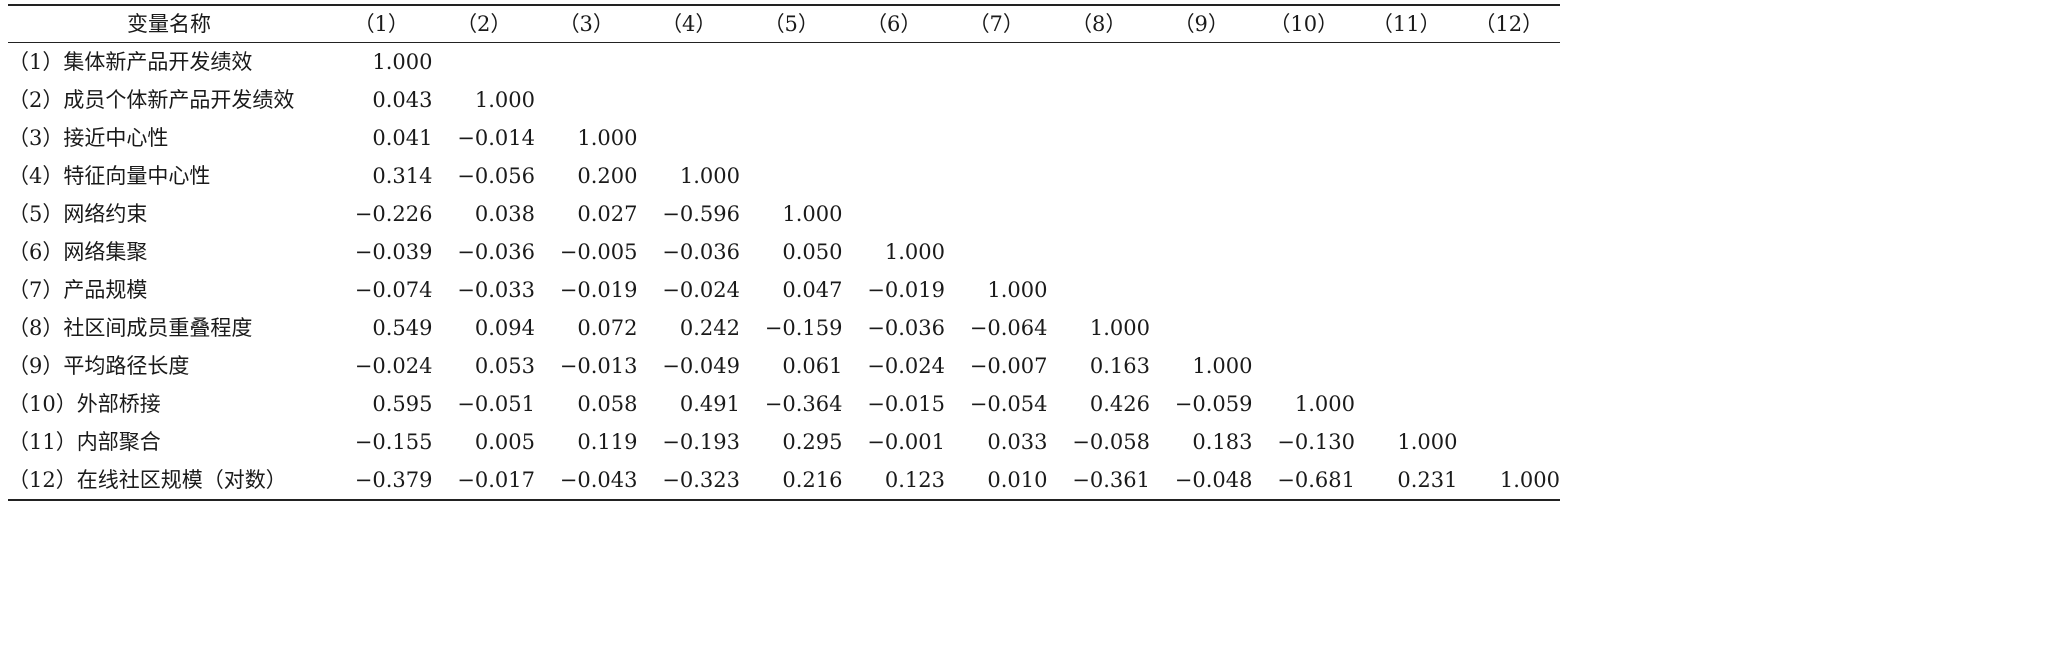 The height and width of the screenshot is (672, 2048). Describe the element at coordinates (996, 24) in the screenshot. I see `column-header: （7）` at that location.